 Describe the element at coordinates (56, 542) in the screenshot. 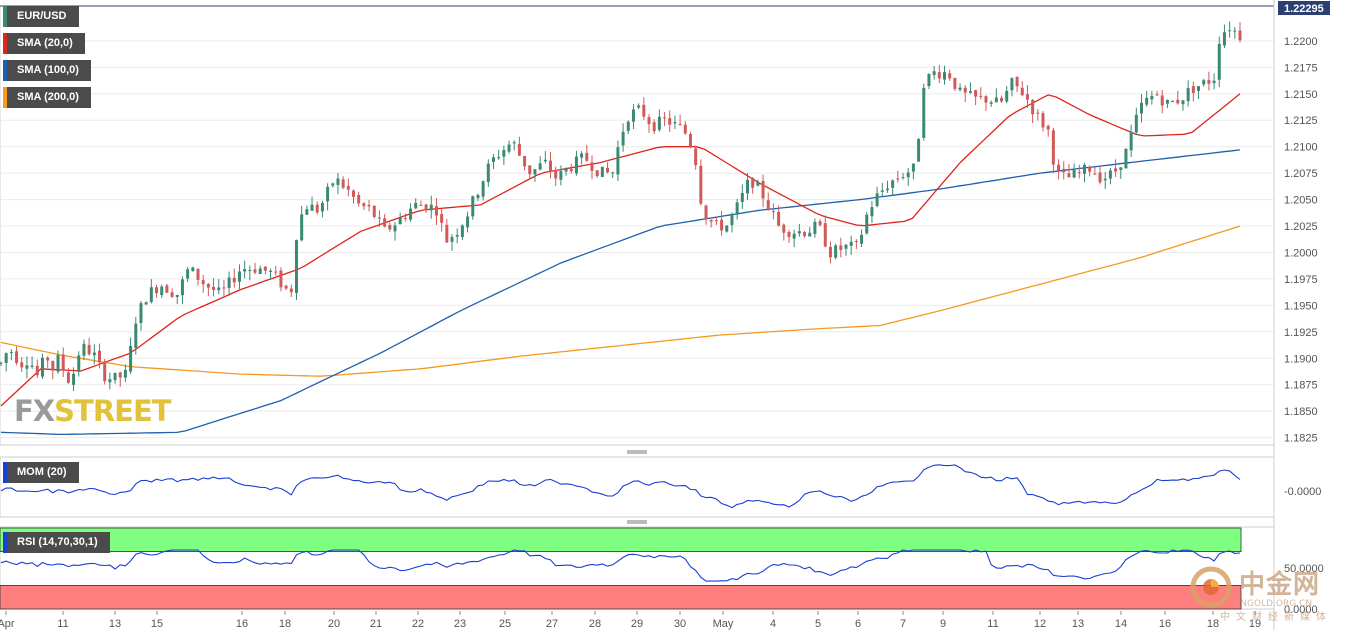

I see `rsi-legend: RSI (14,70,30,1)` at that location.